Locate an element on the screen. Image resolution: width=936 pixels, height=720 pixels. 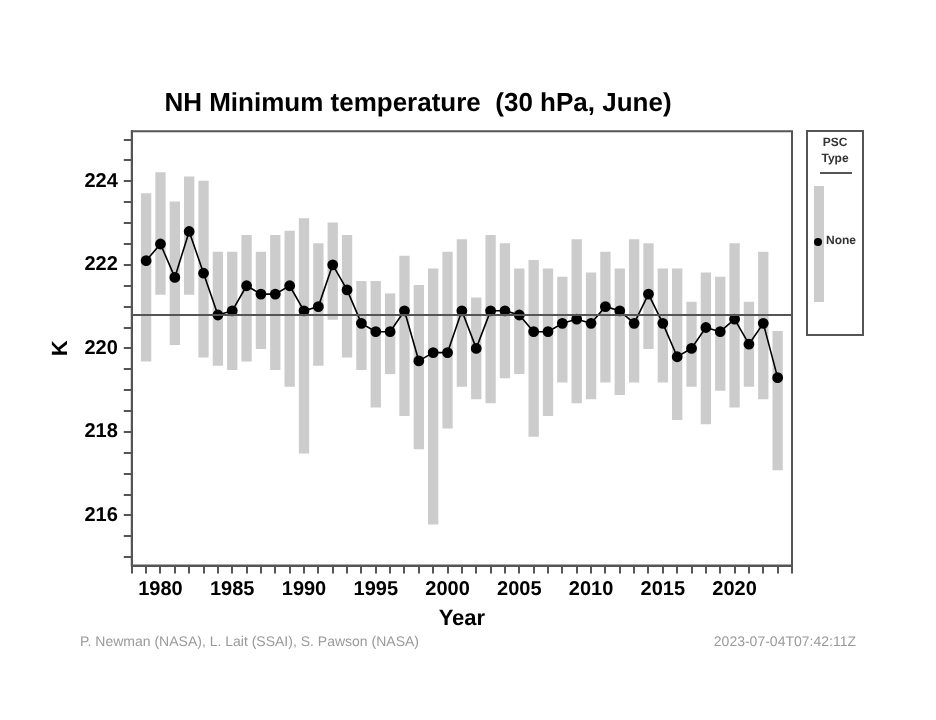
x-tick-label: 2020 is located at coordinates (735, 590).